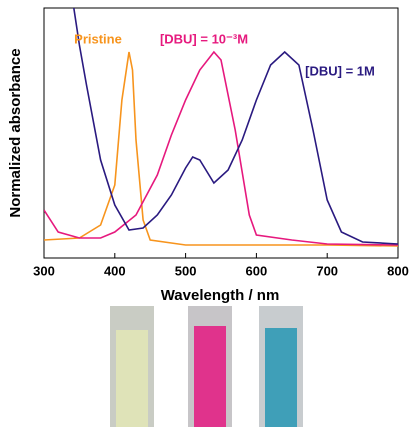 Image resolution: width=416 pixels, height=427 pixels. I want to click on cuvette-magenta, so click(210, 376).